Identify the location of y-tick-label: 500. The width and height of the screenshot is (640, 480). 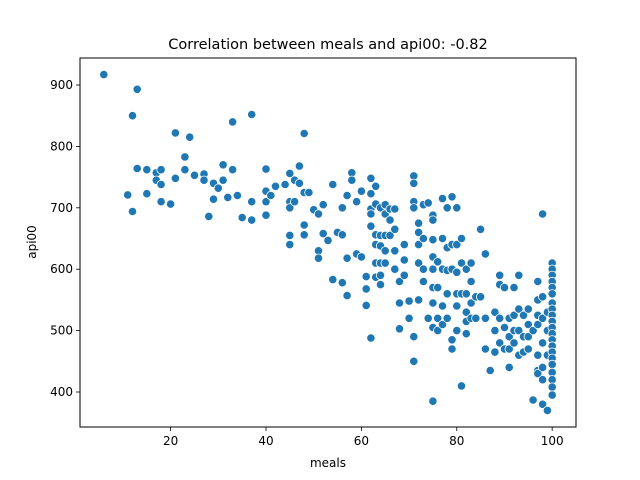
(61, 331).